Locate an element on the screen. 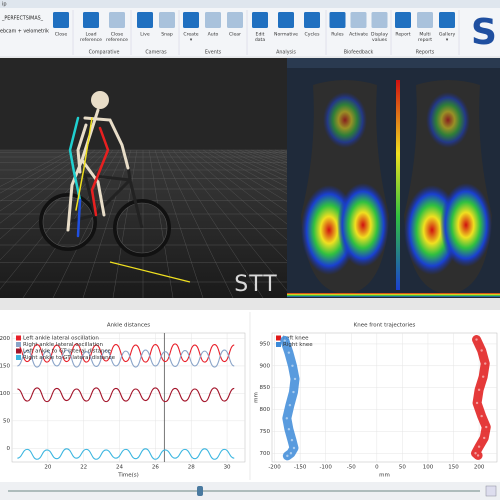 This screenshot has height=500, width=500. legend-label: Right ankle to GT lateral distance is located at coordinates (69, 358).